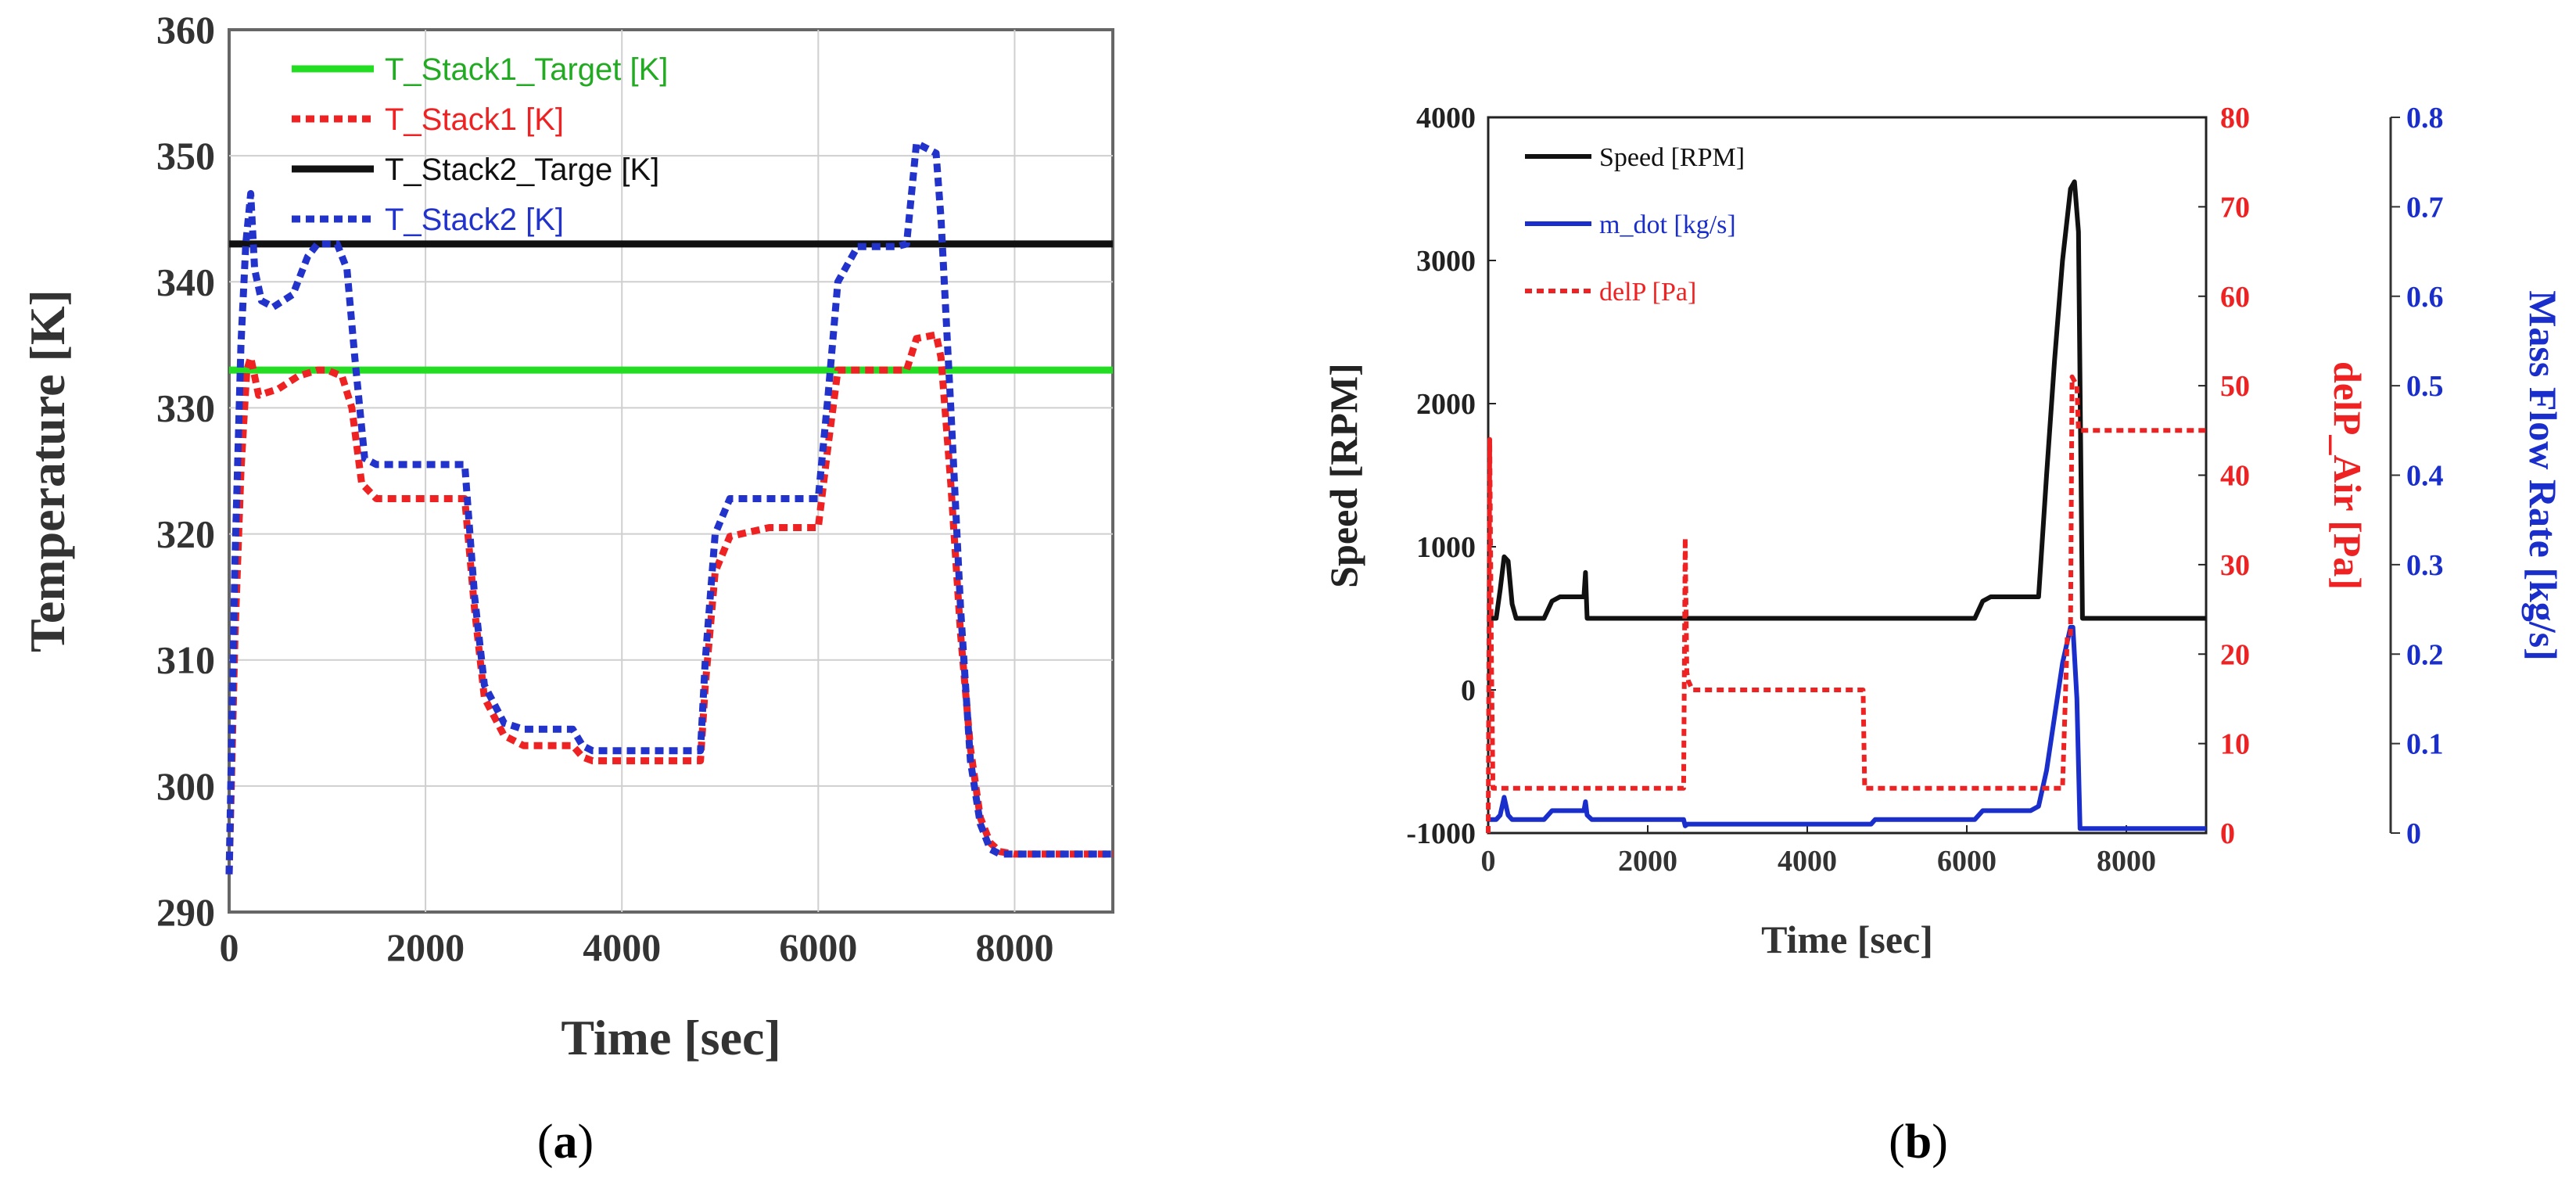 The image size is (2576, 1178). What do you see at coordinates (1967, 861) in the screenshot?
I see `chart-b-xtick-label: 6000` at bounding box center [1967, 861].